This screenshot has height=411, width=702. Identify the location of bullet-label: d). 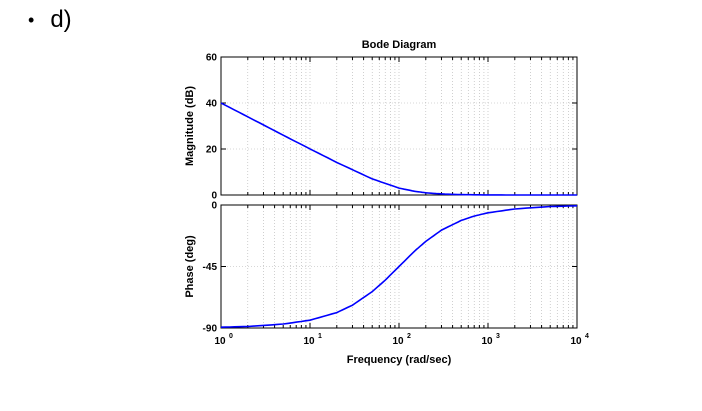
(61, 19).